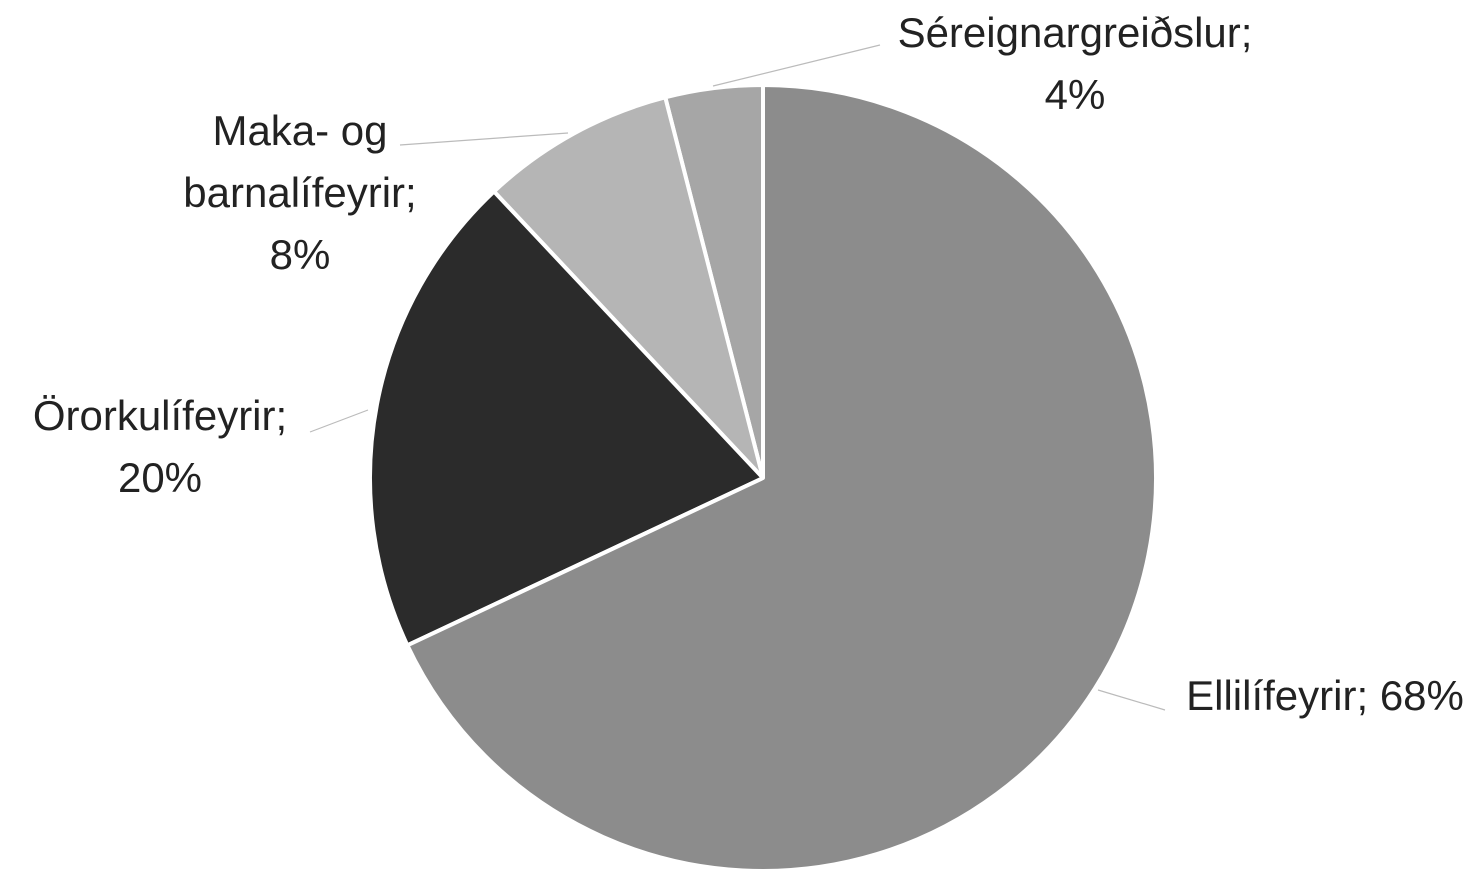 The height and width of the screenshot is (871, 1482). I want to click on data-label: Ellilífeyrir; 68%, so click(1323, 696).